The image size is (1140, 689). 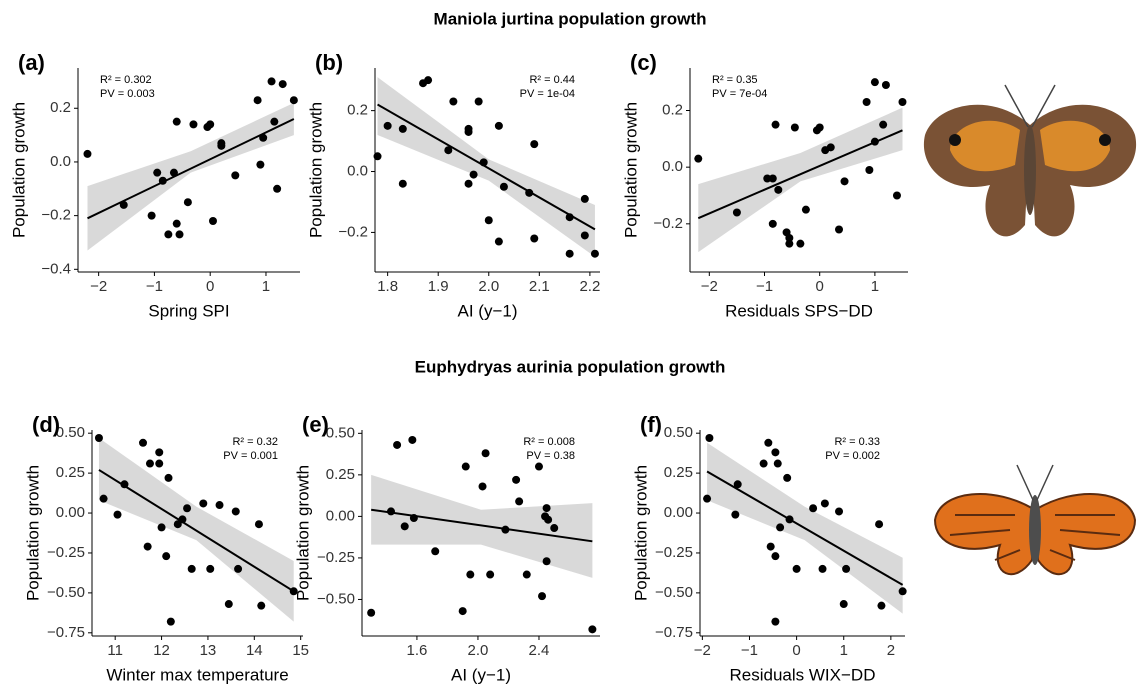 I want to click on panel-label: (c), so click(x=643, y=62).